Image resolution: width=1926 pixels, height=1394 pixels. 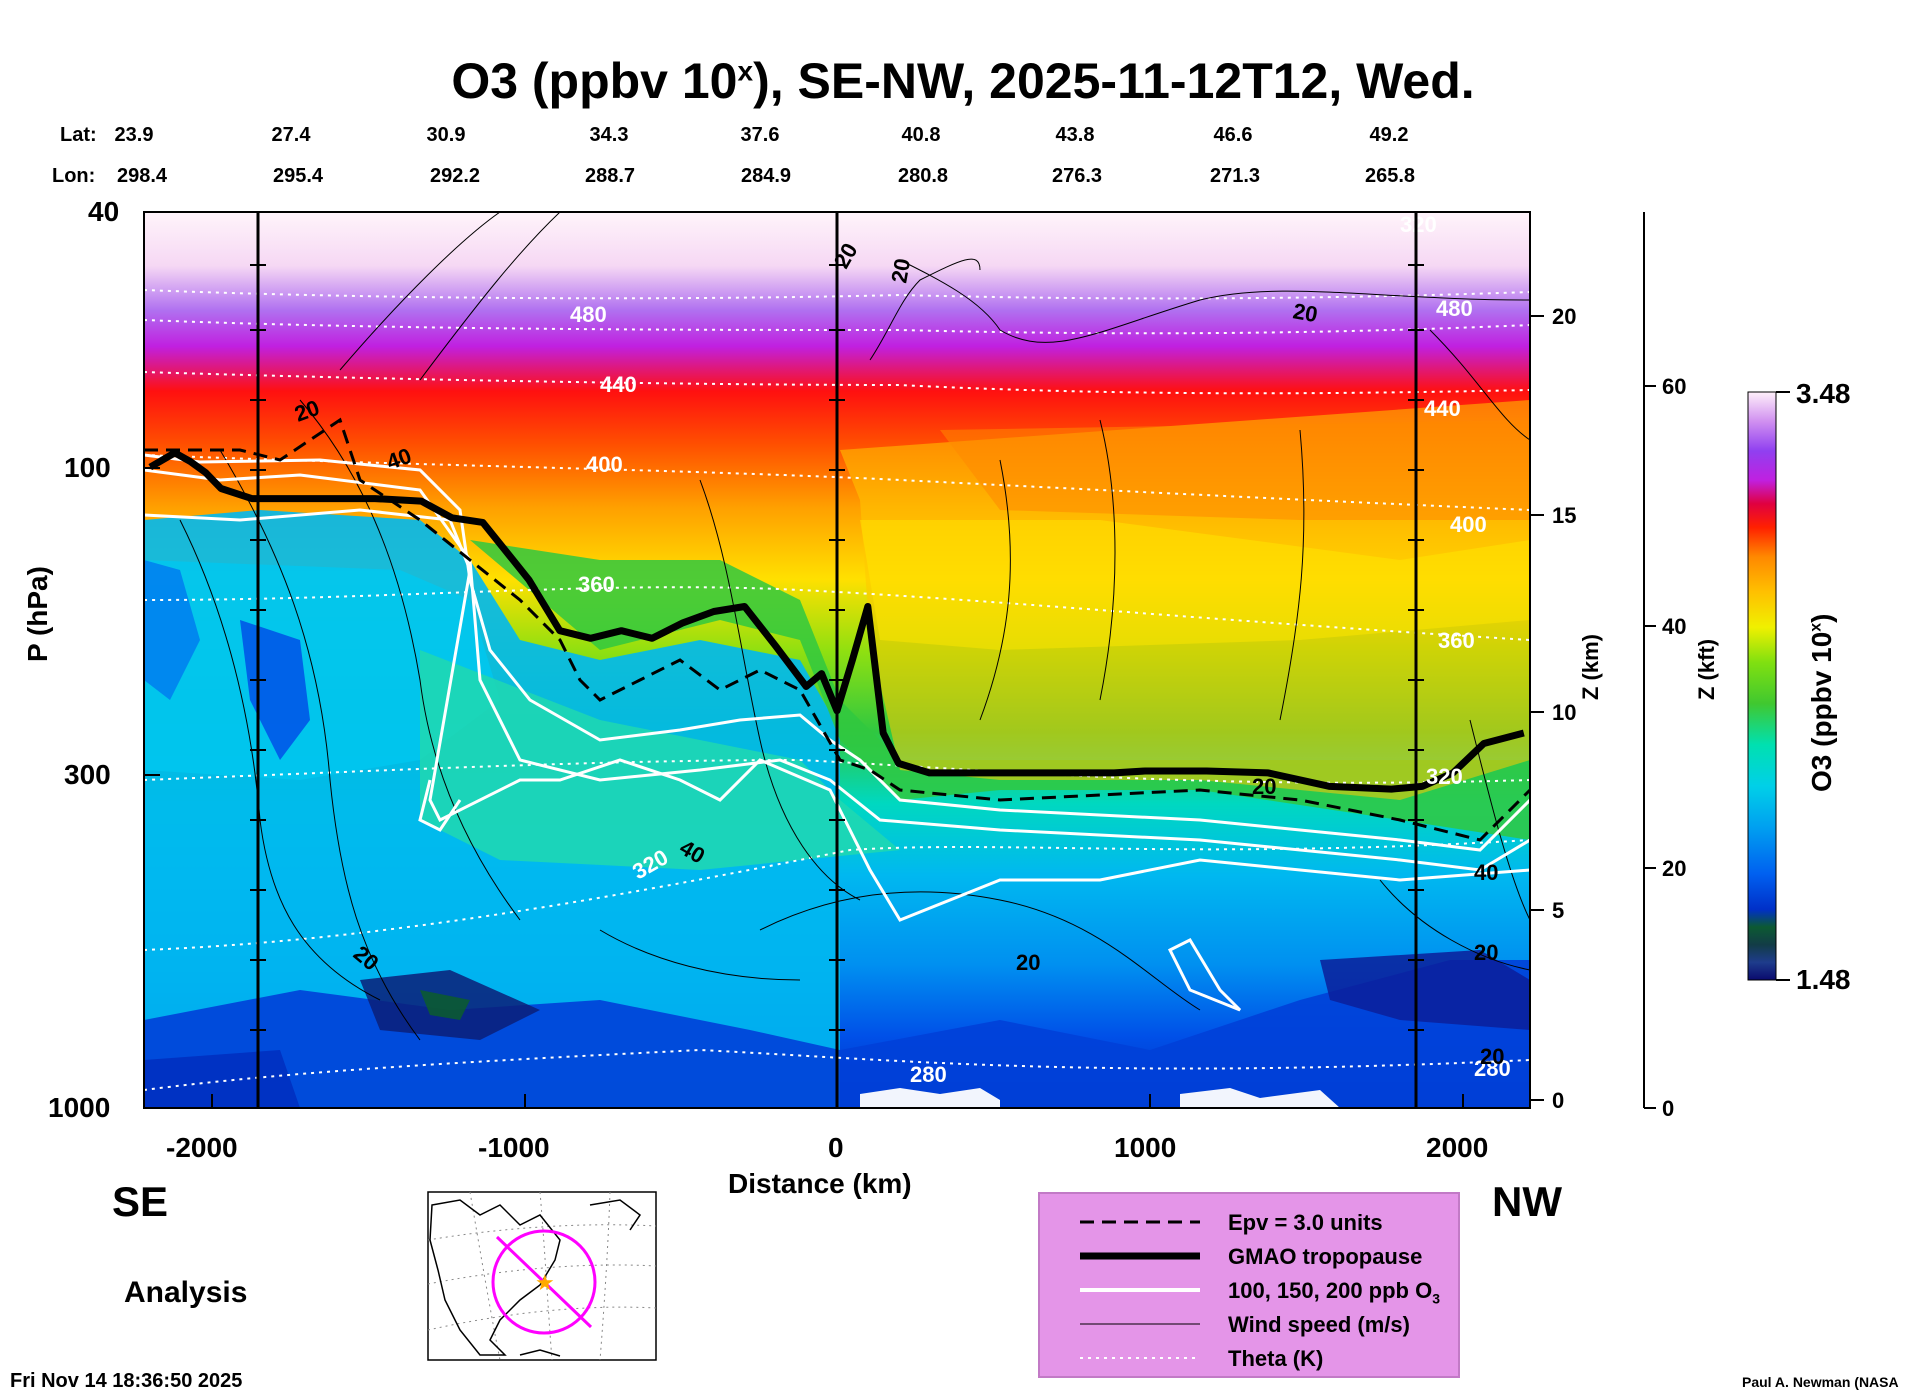 I want to click on lon-value: 271.3, so click(x=1235, y=176).